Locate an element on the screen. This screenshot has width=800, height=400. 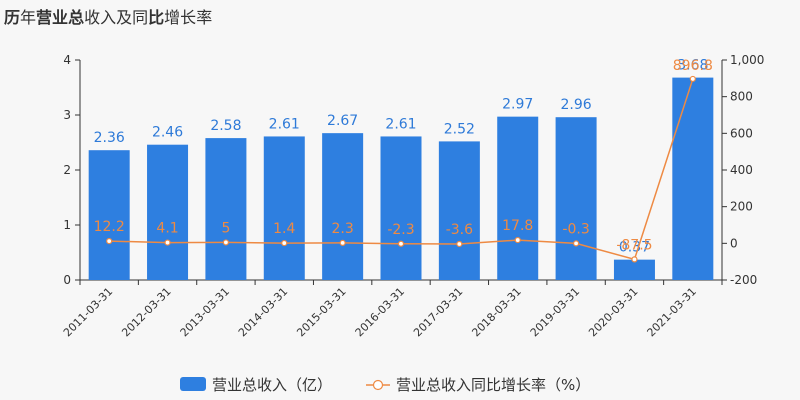
y-right-tick-label: 800 is located at coordinates (741, 97).